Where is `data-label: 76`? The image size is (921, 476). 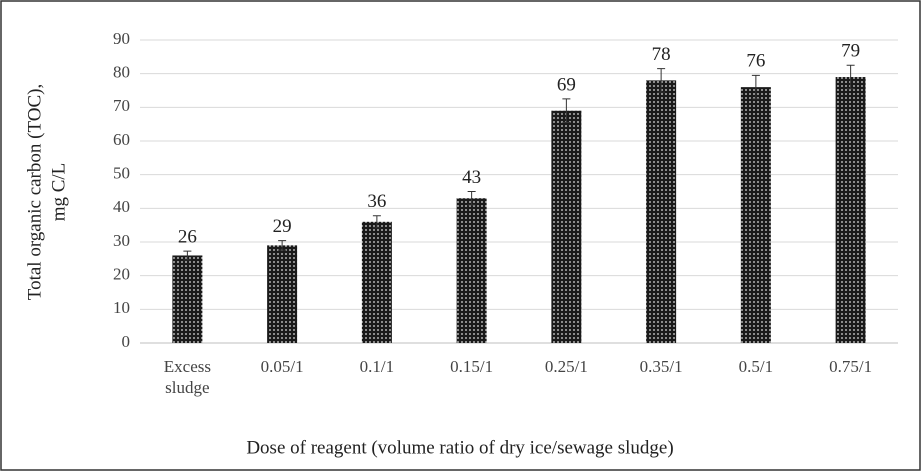
data-label: 76 is located at coordinates (755, 61).